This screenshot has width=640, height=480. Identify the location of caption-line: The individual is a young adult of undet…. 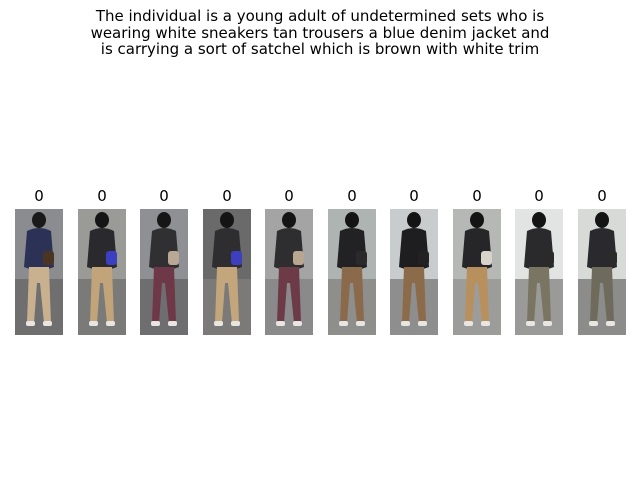
(320, 16).